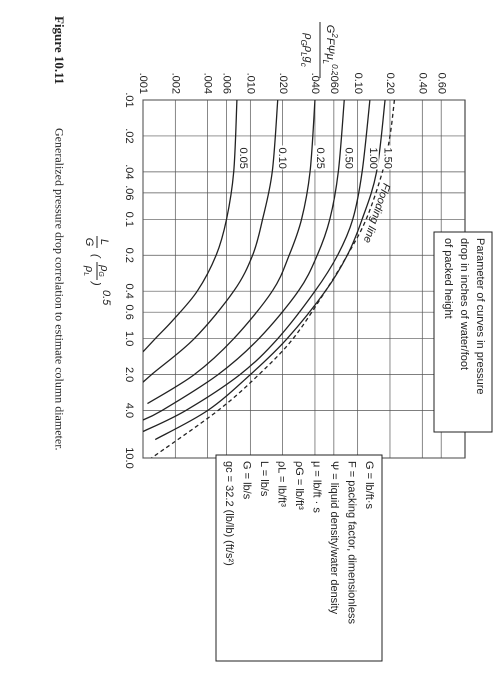 The width and height of the screenshot is (502, 700). What do you see at coordinates (283, 83) in the screenshot?
I see `y-tick-label: .020` at bounding box center [283, 83].